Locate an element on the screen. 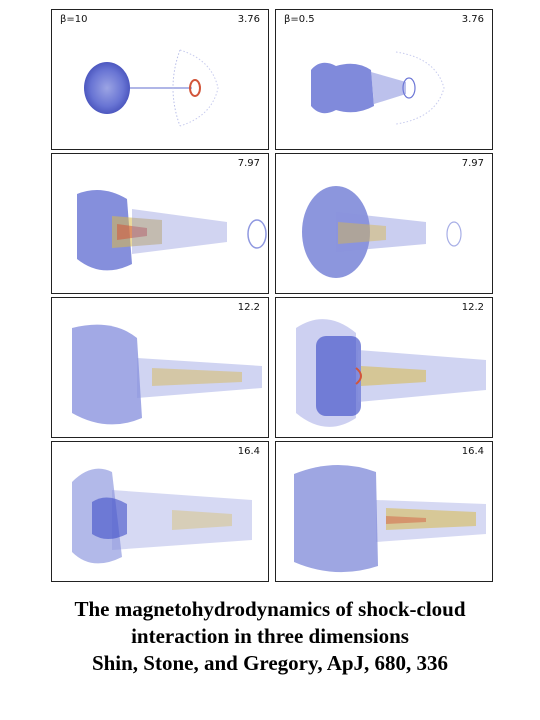 The width and height of the screenshot is (540, 720). render-beta10-t3.76 is located at coordinates (151, 88).